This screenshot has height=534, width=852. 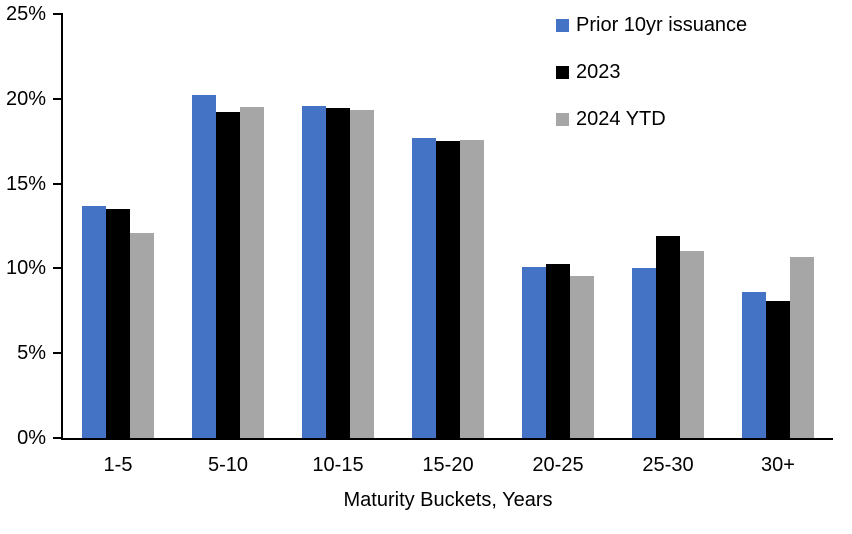 I want to click on legend-label: Prior 10yr issuance, so click(x=662, y=24).